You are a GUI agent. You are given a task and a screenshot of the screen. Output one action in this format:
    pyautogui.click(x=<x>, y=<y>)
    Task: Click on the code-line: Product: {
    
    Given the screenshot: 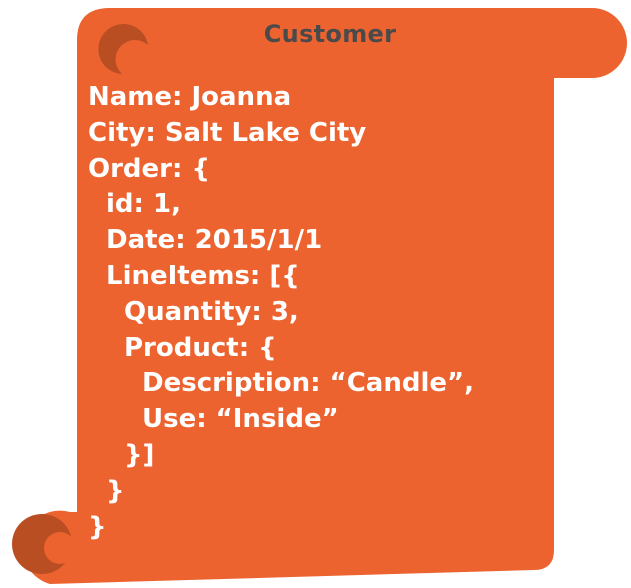 What is the action you would take?
    pyautogui.click(x=200, y=347)
    